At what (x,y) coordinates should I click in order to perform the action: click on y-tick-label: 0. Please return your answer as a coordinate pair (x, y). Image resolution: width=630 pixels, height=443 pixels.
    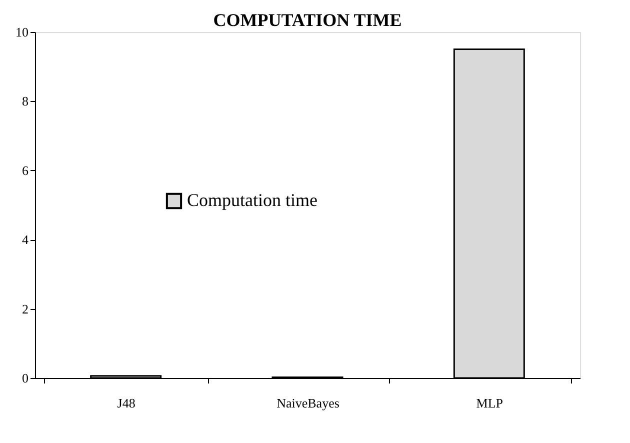
    Looking at the image, I should click on (25, 378).